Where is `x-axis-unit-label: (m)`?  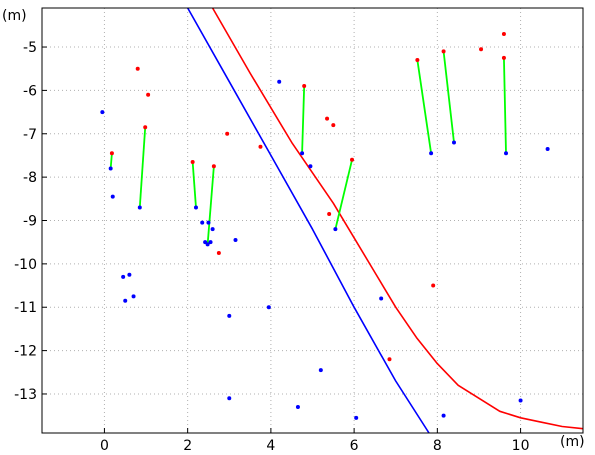
x-axis-unit-label: (m) is located at coordinates (572, 442).